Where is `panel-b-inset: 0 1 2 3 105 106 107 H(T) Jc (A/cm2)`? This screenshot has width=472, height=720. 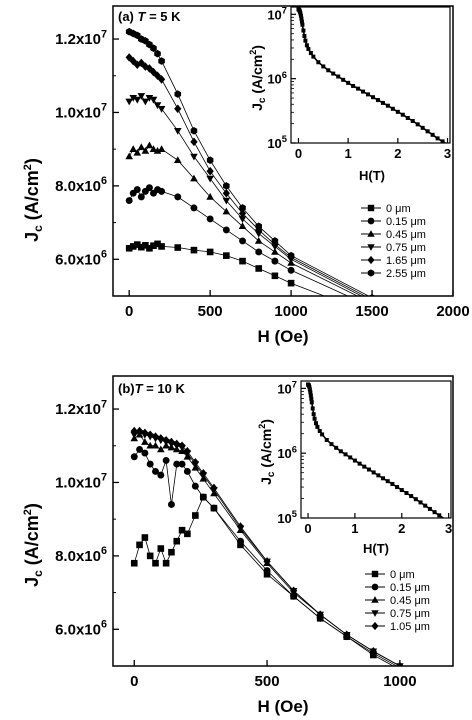
panel-b-inset: 0 1 2 3 105 106 107 H(T) Jc (A/cm2) is located at coordinates (354, 468).